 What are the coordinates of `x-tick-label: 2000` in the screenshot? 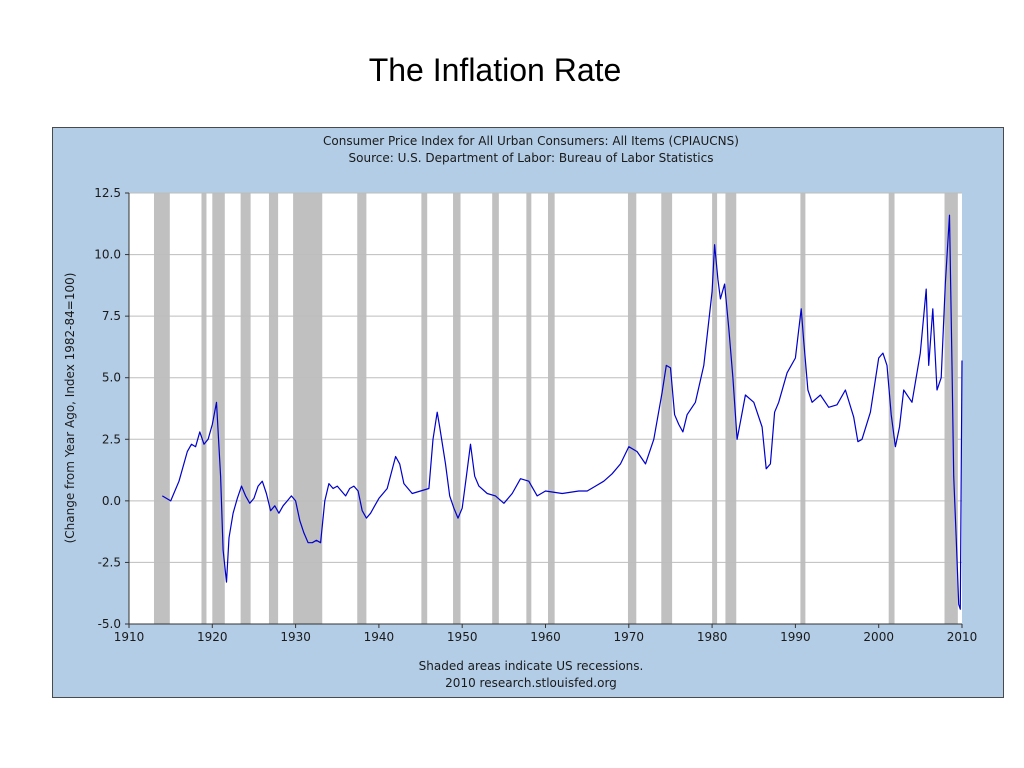 It's located at (878, 637).